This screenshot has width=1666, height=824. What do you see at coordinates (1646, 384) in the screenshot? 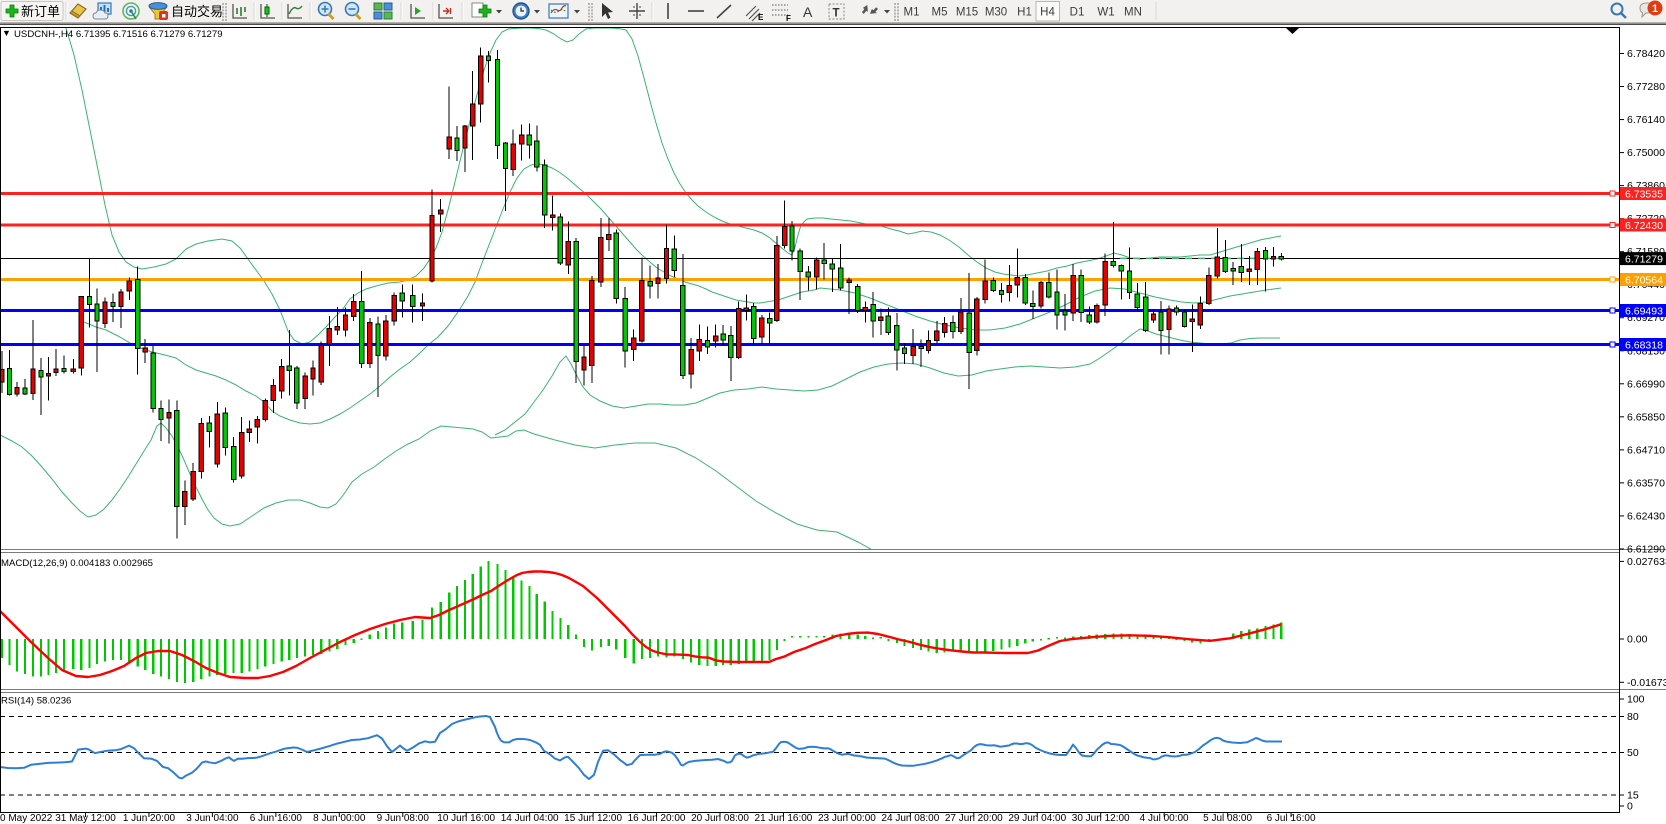
I see `svg-text: 6.66990` at bounding box center [1646, 384].